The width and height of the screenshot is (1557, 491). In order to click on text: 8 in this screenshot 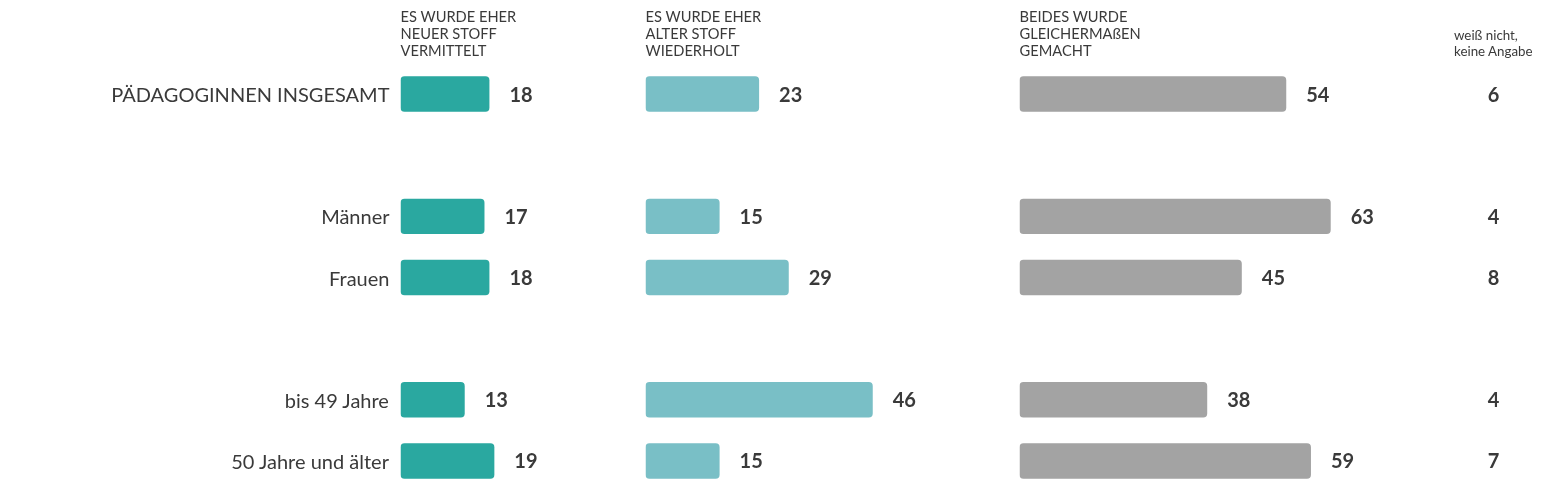, I will do `click(1493, 277)`.